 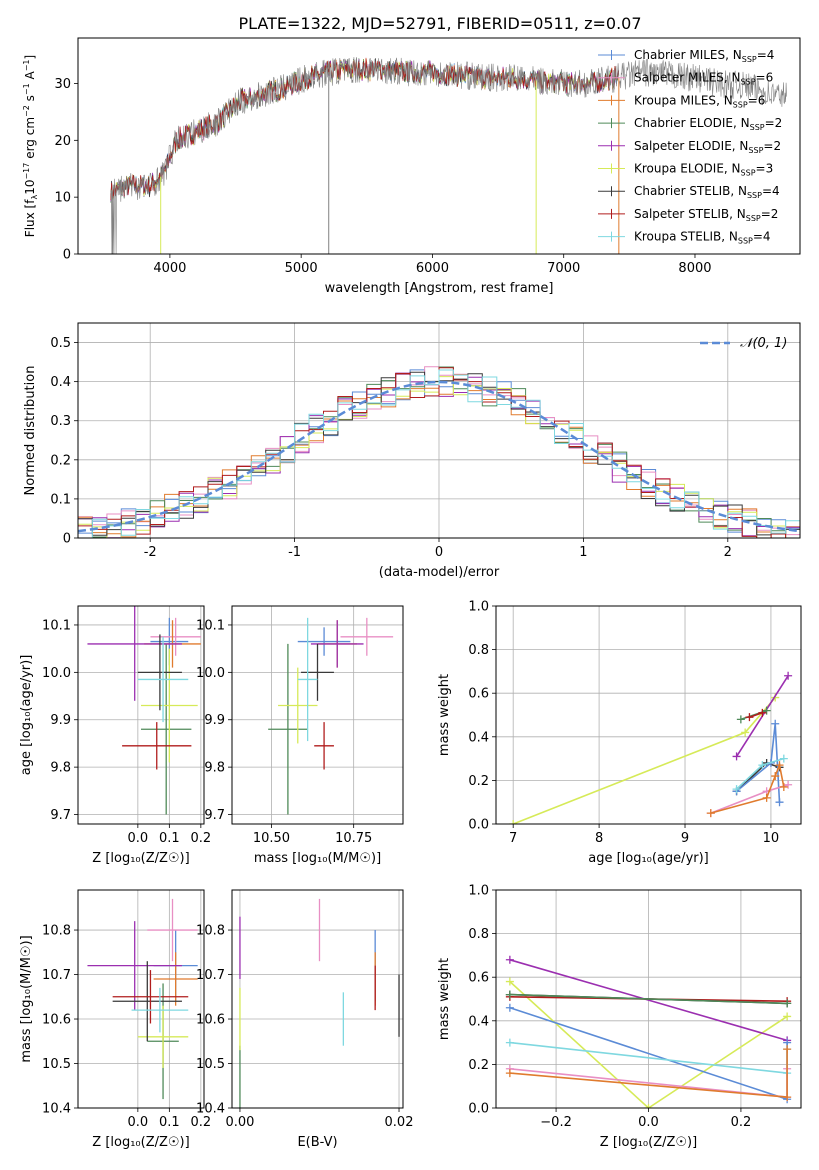 I want to click on x-tick-label: 5000, so click(x=301, y=268).